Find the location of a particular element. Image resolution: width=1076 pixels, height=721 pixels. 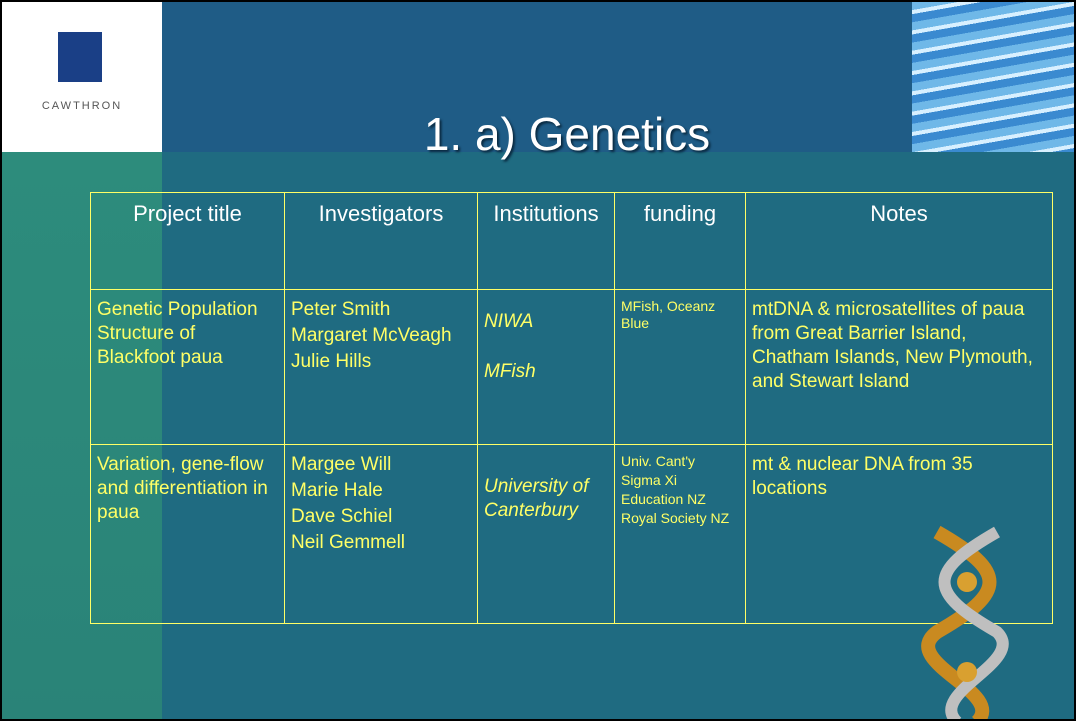

table-cell: mt & nuclear DNA from 35 locations is located at coordinates (899, 534).